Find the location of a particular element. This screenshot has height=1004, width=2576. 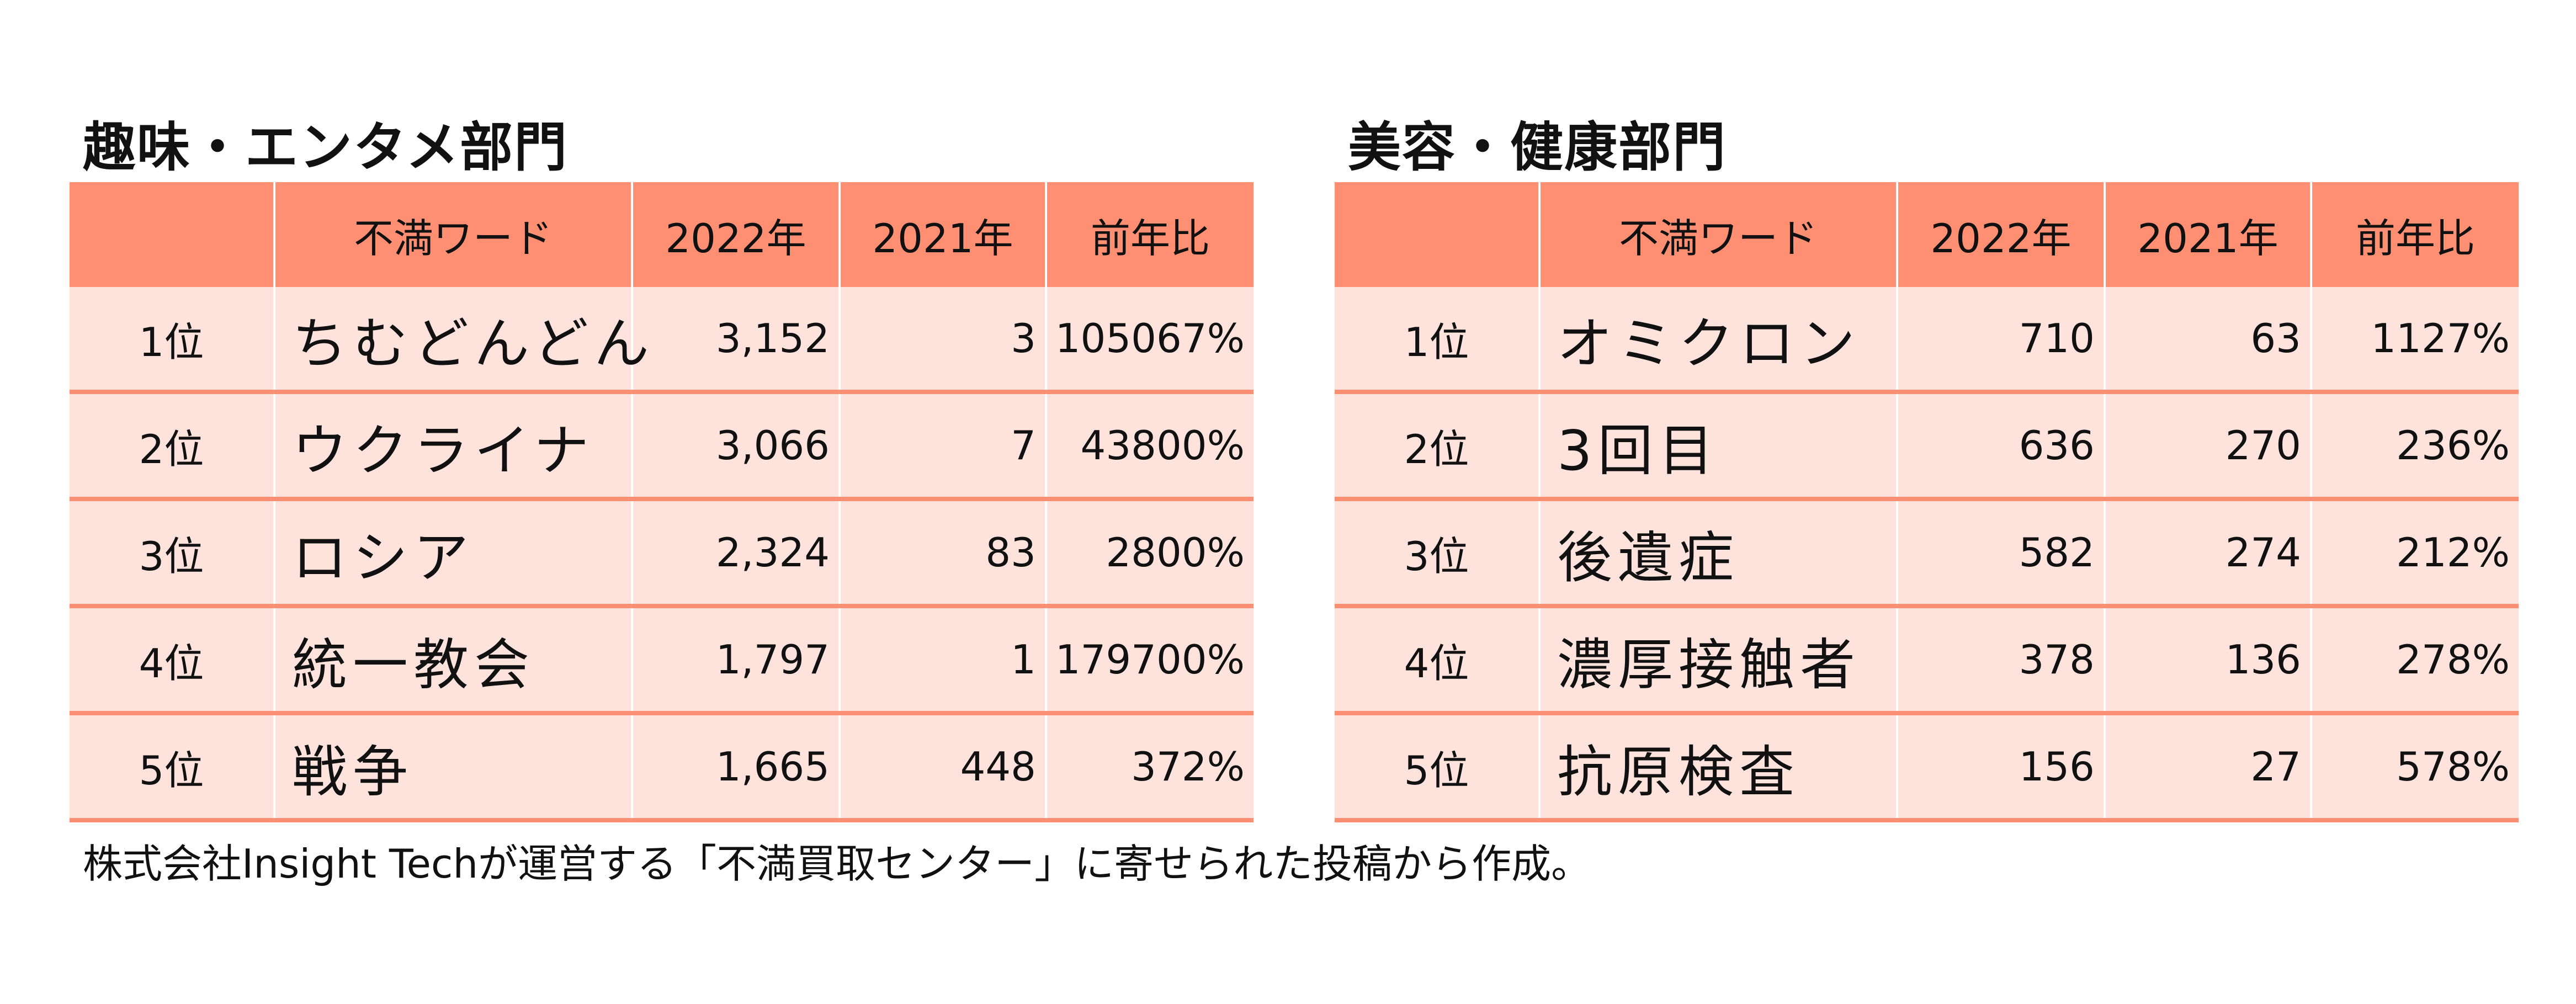

table-row: 3位 後遺症 582 274 212% is located at coordinates (1927, 553).